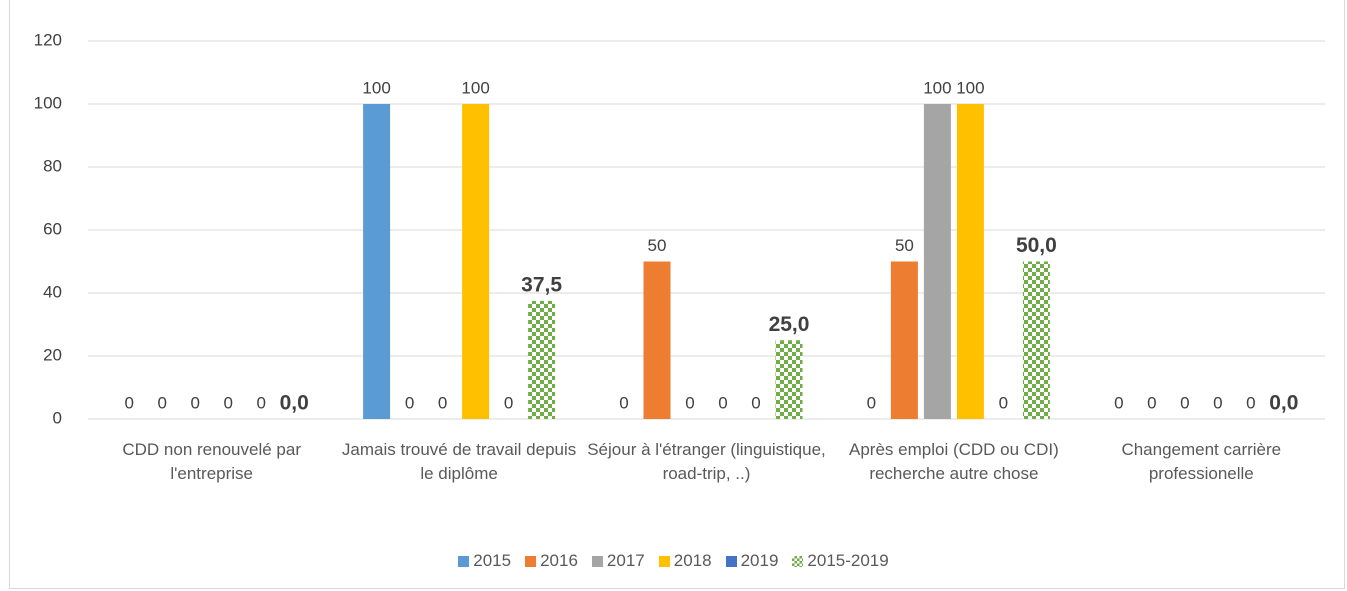 This screenshot has width=1347, height=591. What do you see at coordinates (52, 291) in the screenshot?
I see `y-tick-label: 40` at bounding box center [52, 291].